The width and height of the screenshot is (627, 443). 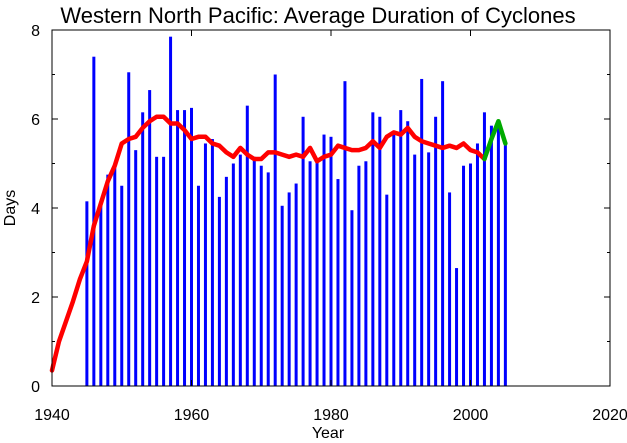 I want to click on bar-1979, so click(x=324, y=260).